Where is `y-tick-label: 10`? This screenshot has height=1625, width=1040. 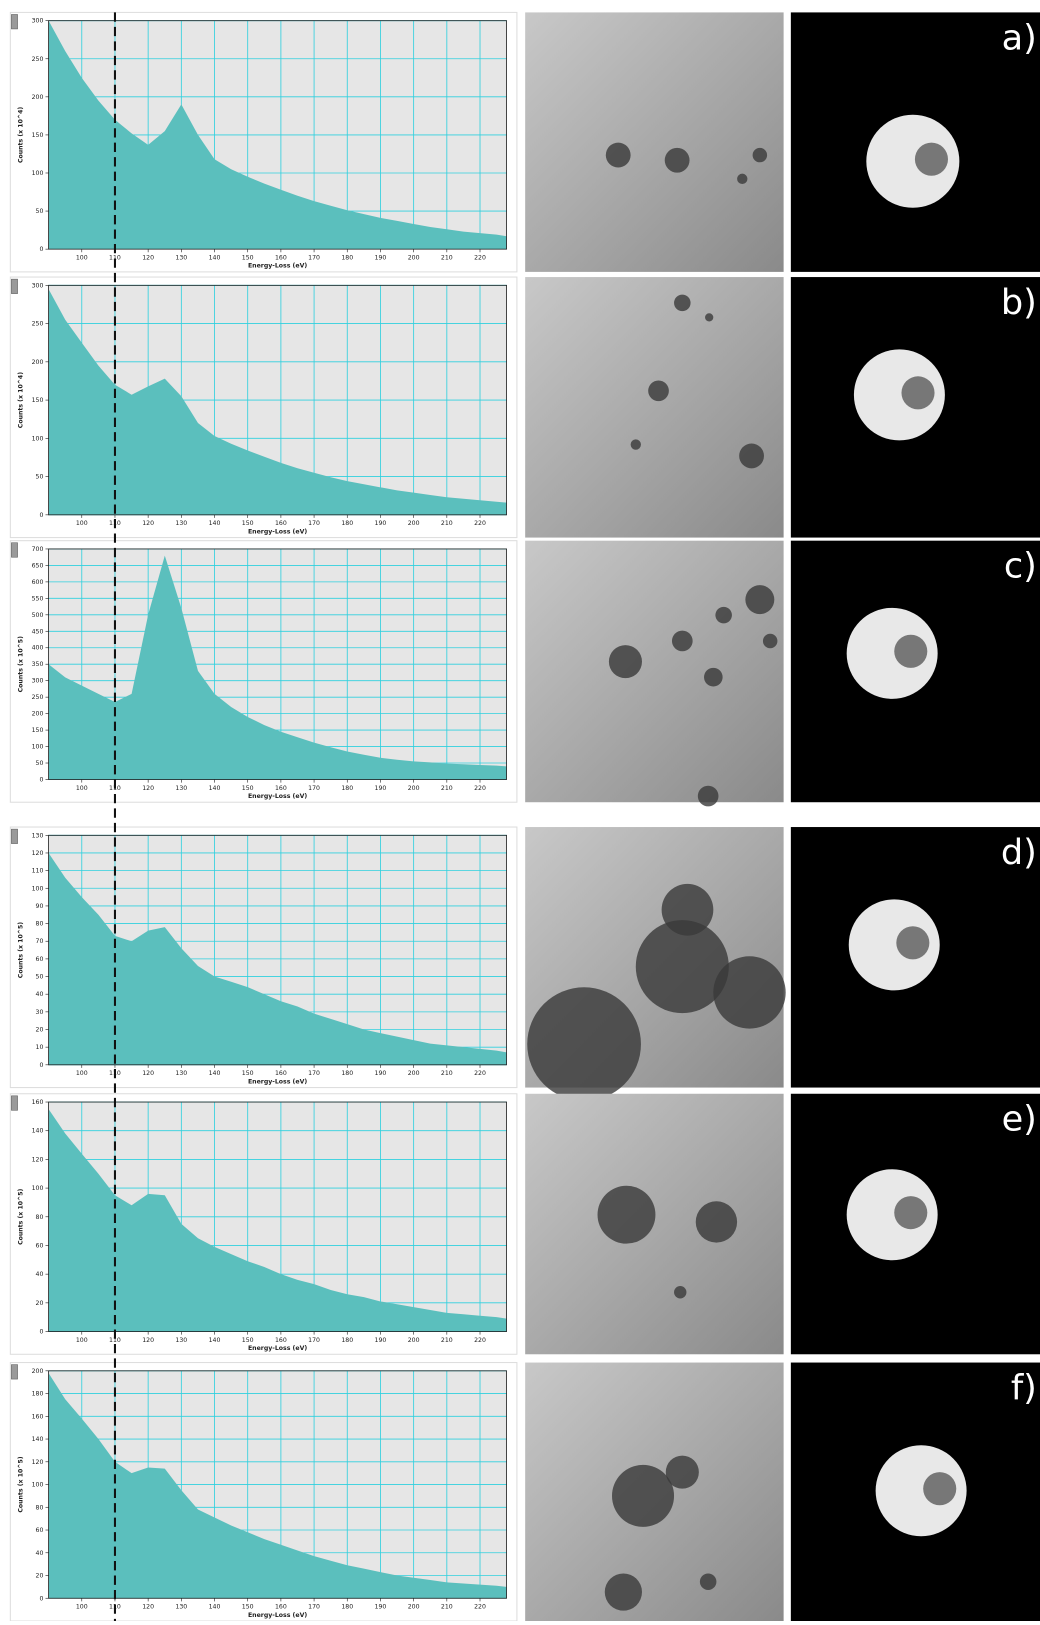 y-tick-label: 10 is located at coordinates (40, 1047).